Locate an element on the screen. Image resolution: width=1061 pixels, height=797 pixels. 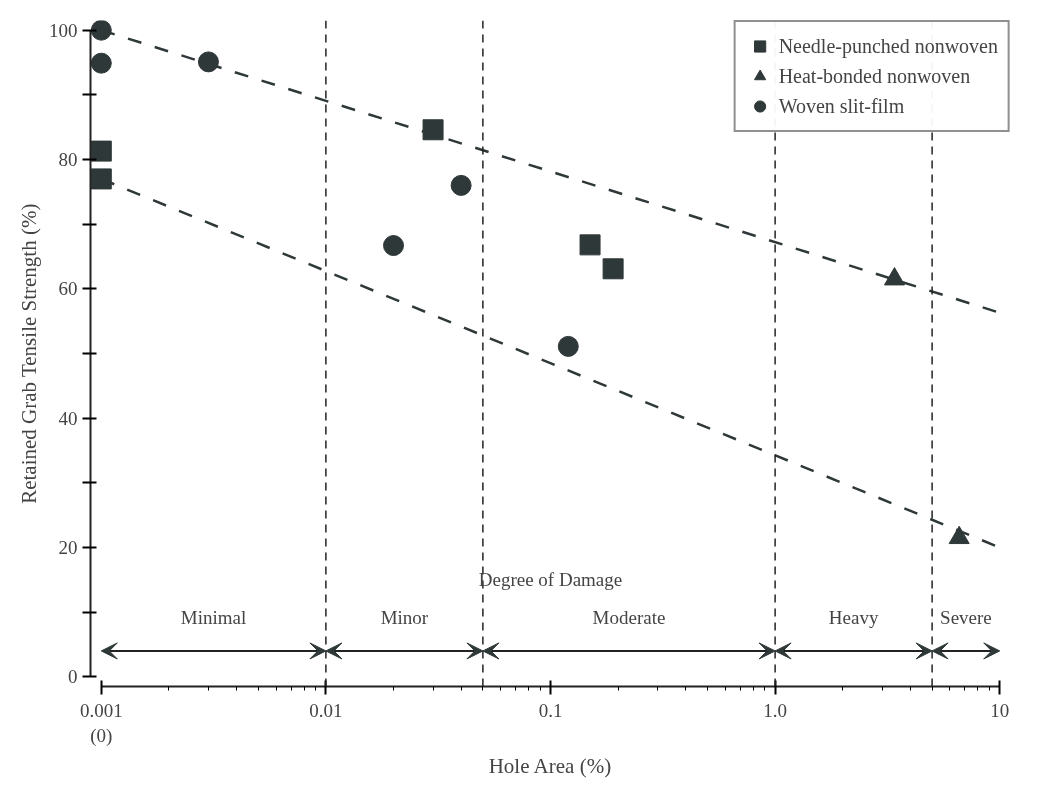
annotation: Degree of Damage is located at coordinates (550, 579).